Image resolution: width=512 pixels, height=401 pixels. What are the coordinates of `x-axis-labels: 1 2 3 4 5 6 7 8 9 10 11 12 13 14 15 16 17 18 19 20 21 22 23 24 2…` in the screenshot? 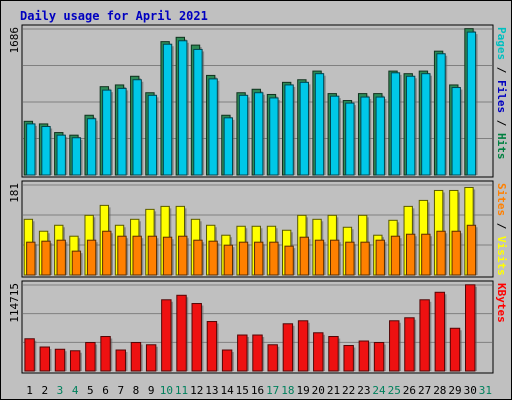 It's located at (259, 390).